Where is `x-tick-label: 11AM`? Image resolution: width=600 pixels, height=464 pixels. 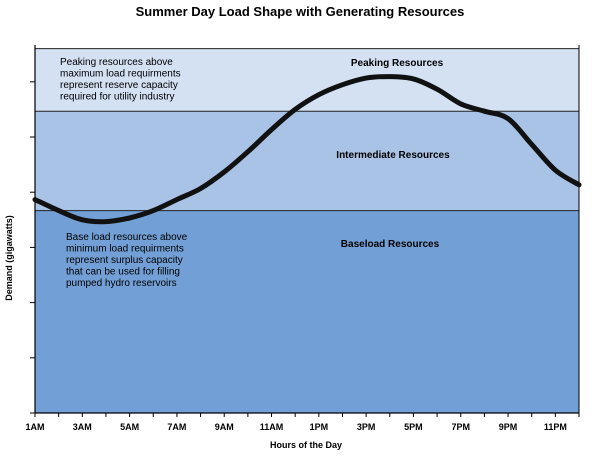
x-tick-label: 11AM is located at coordinates (272, 427).